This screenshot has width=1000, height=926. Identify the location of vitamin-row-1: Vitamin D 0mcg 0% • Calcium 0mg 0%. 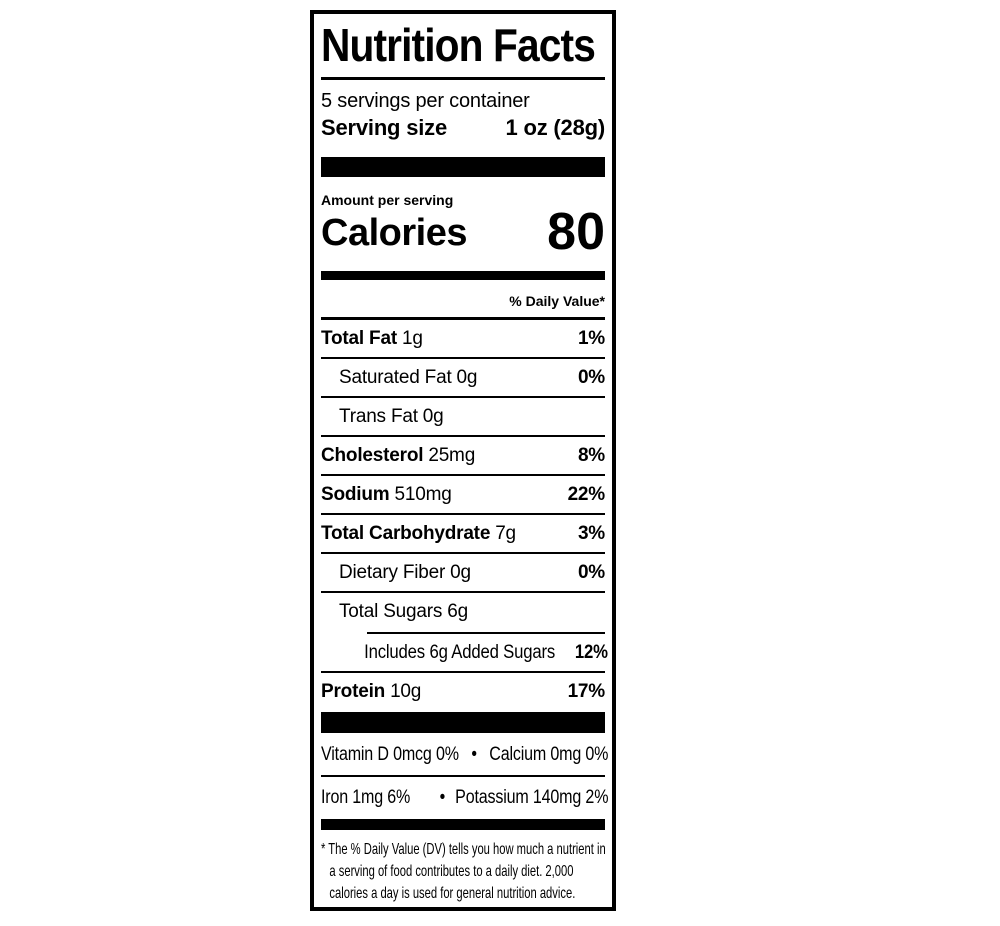
(464, 755).